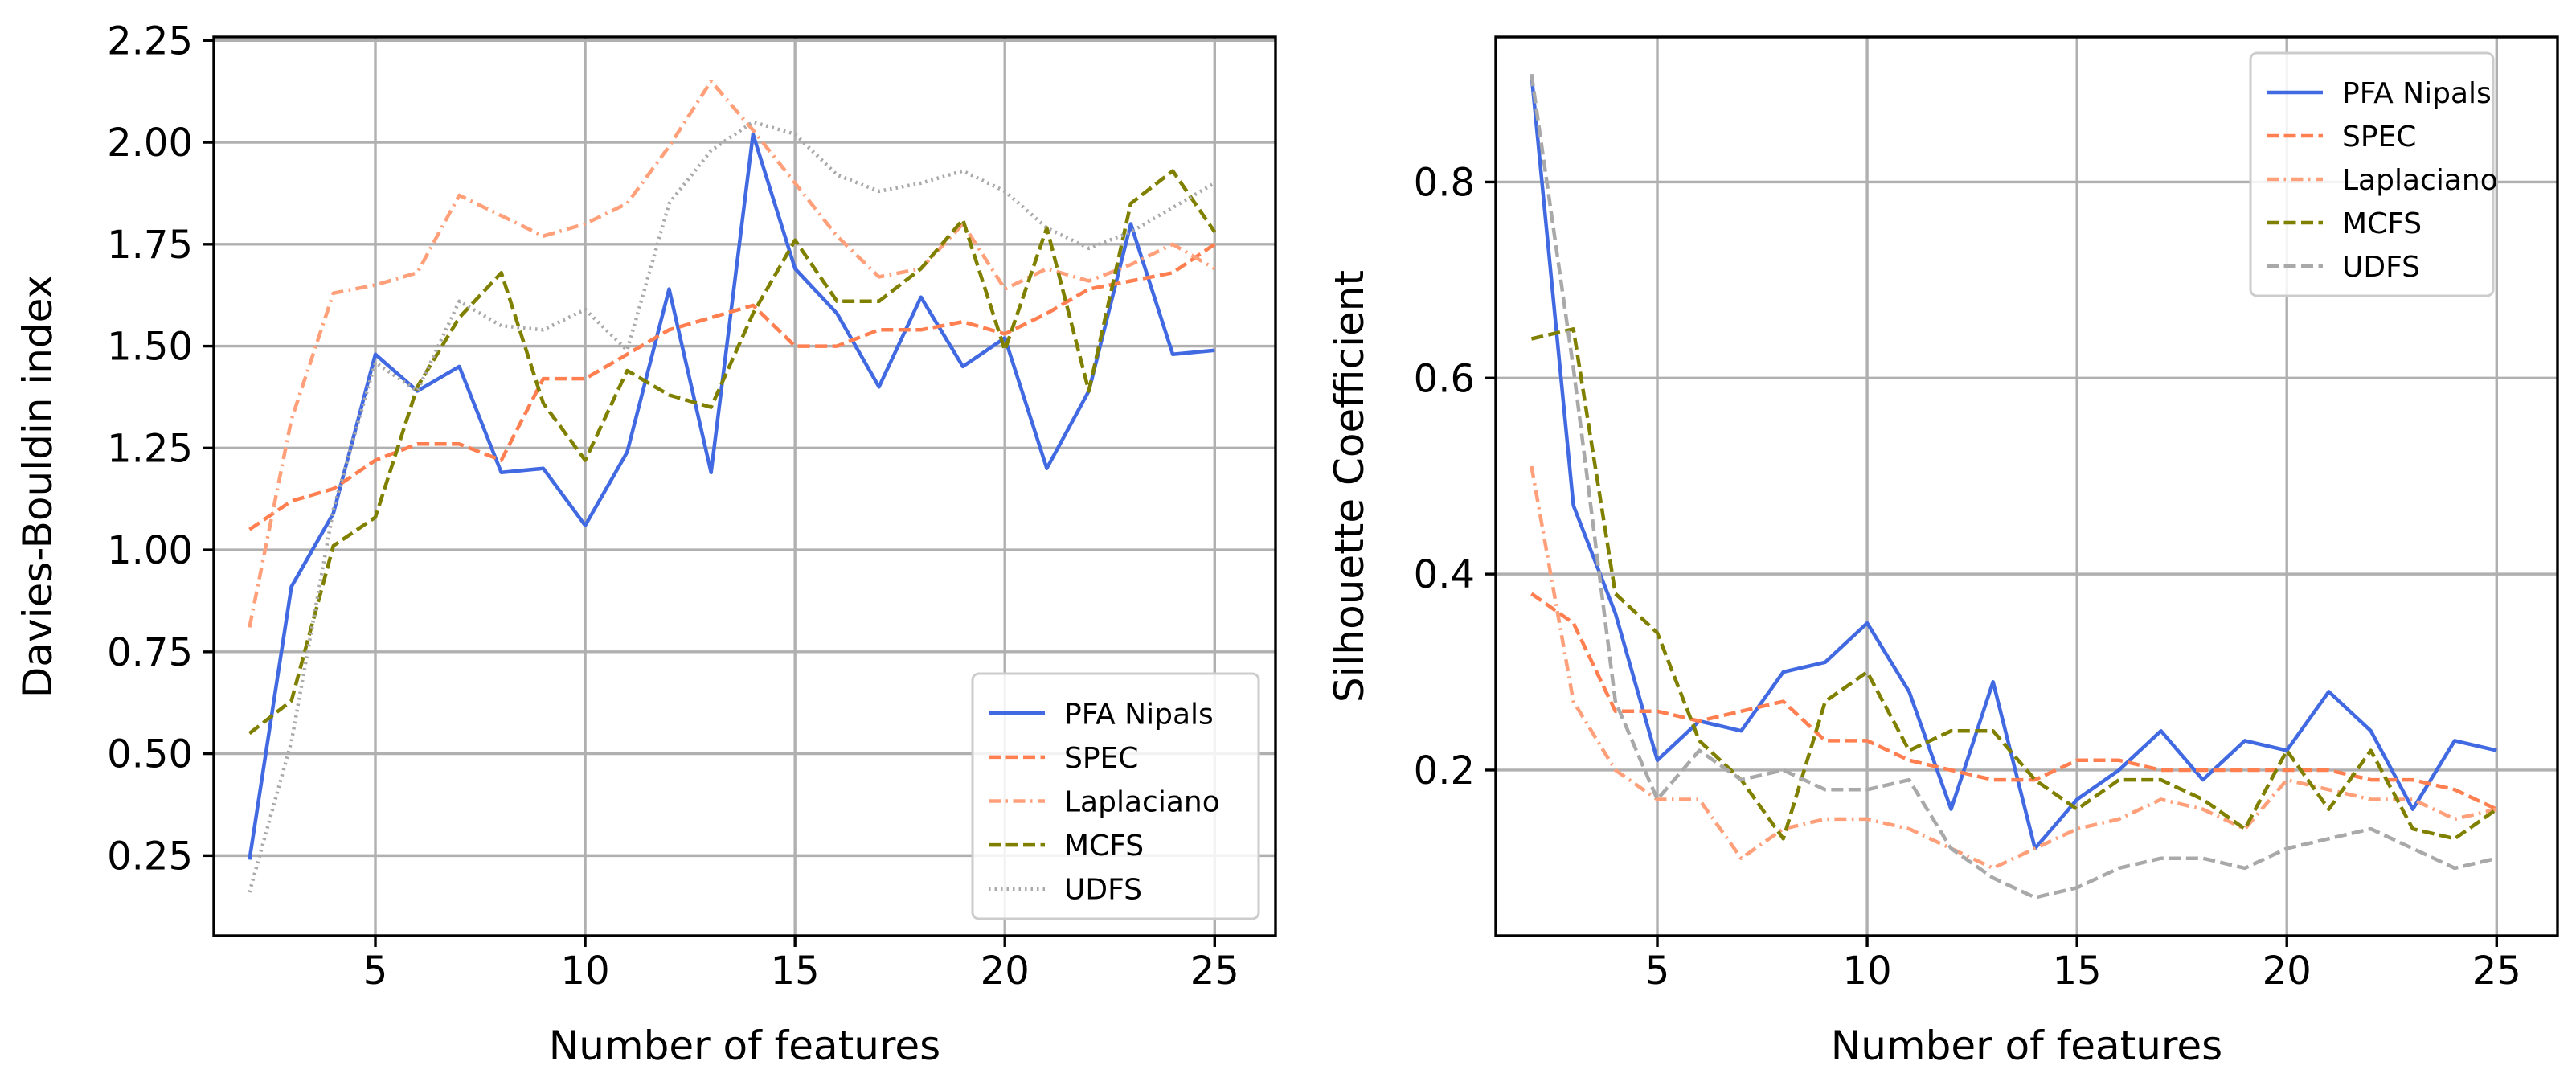 The width and height of the screenshot is (2576, 1082). I want to click on y-tick-label: 2.00, so click(150, 143).